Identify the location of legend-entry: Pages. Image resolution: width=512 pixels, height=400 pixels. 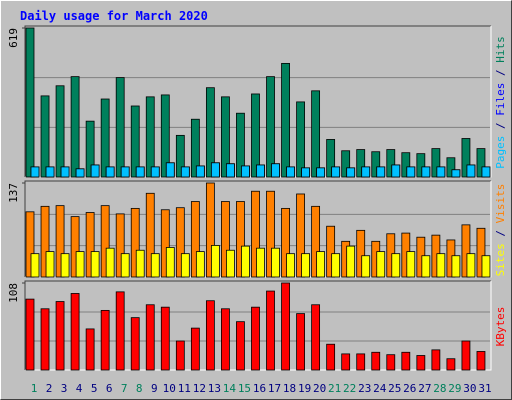
(500, 152).